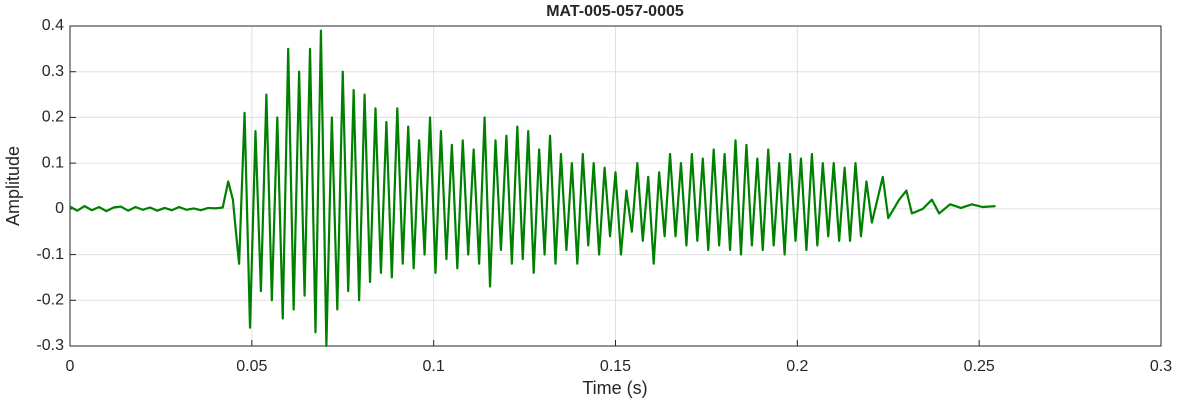 This screenshot has width=1177, height=404. I want to click on x-tick-label: 0, so click(70, 366).